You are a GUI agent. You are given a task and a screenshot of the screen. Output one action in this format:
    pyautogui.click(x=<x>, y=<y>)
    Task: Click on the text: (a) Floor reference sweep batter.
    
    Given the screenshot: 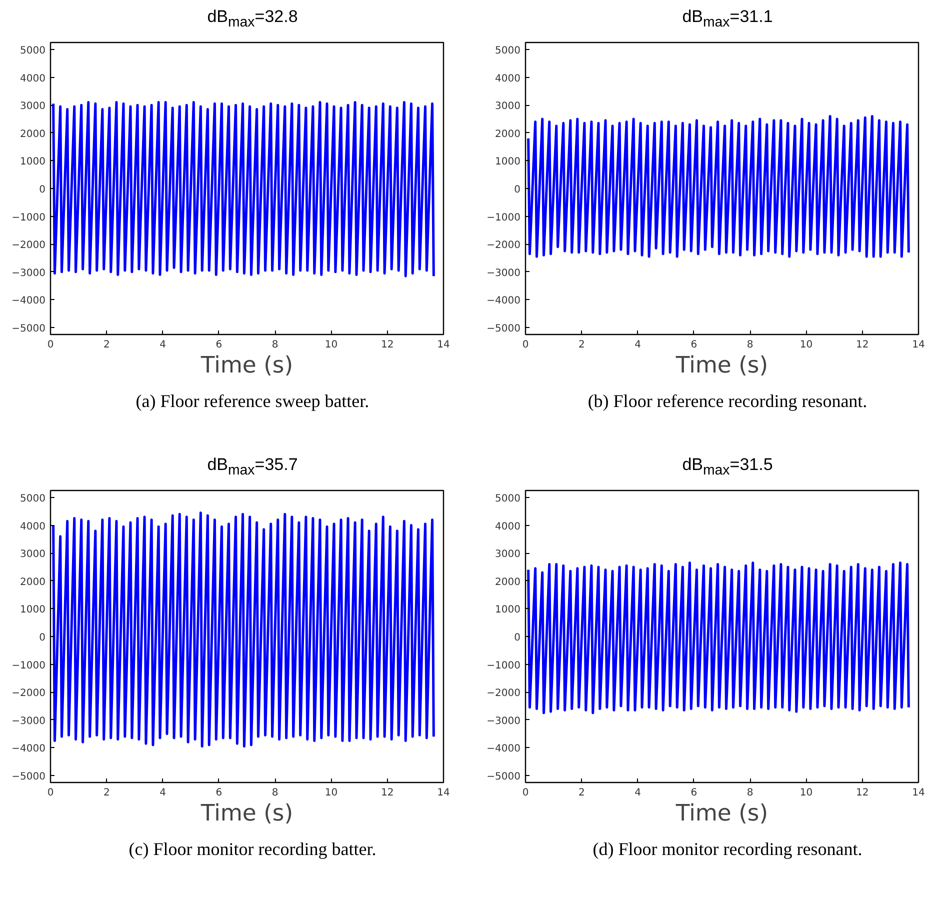 What is the action you would take?
    pyautogui.click(x=253, y=401)
    